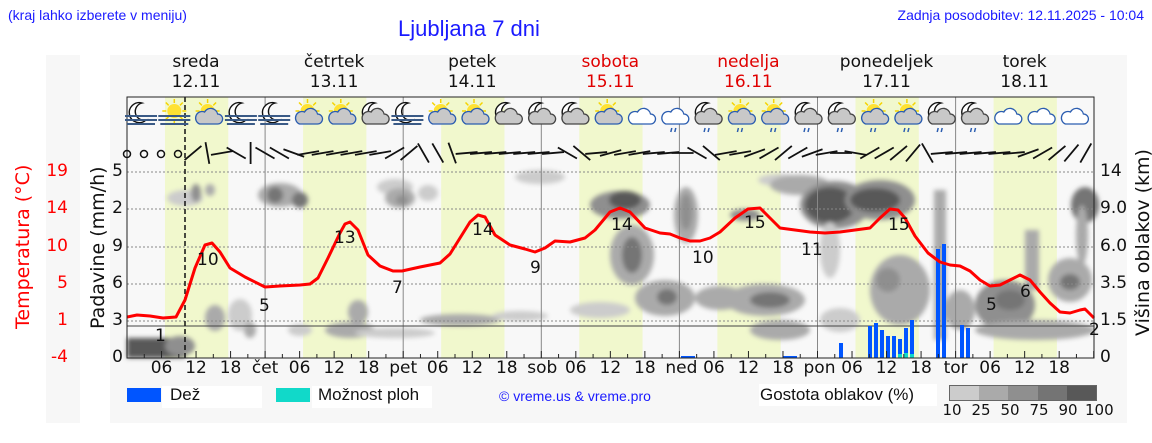 Image resolution: width=1152 pixels, height=443 pixels. I want to click on page-title: Ljubljana 7 dni, so click(469, 28).